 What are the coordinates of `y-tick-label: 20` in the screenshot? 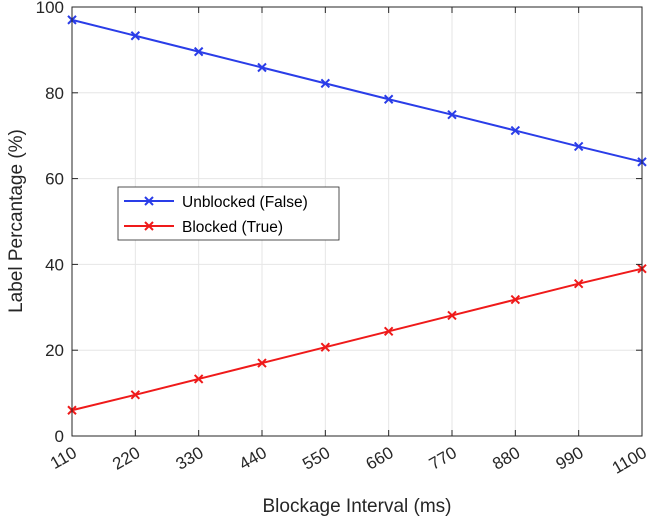 It's located at (54, 350).